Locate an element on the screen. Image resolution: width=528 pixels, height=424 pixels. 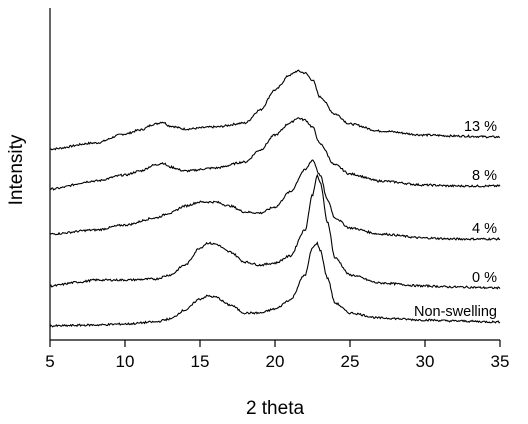
x-tick-label: 10 is located at coordinates (125, 361).